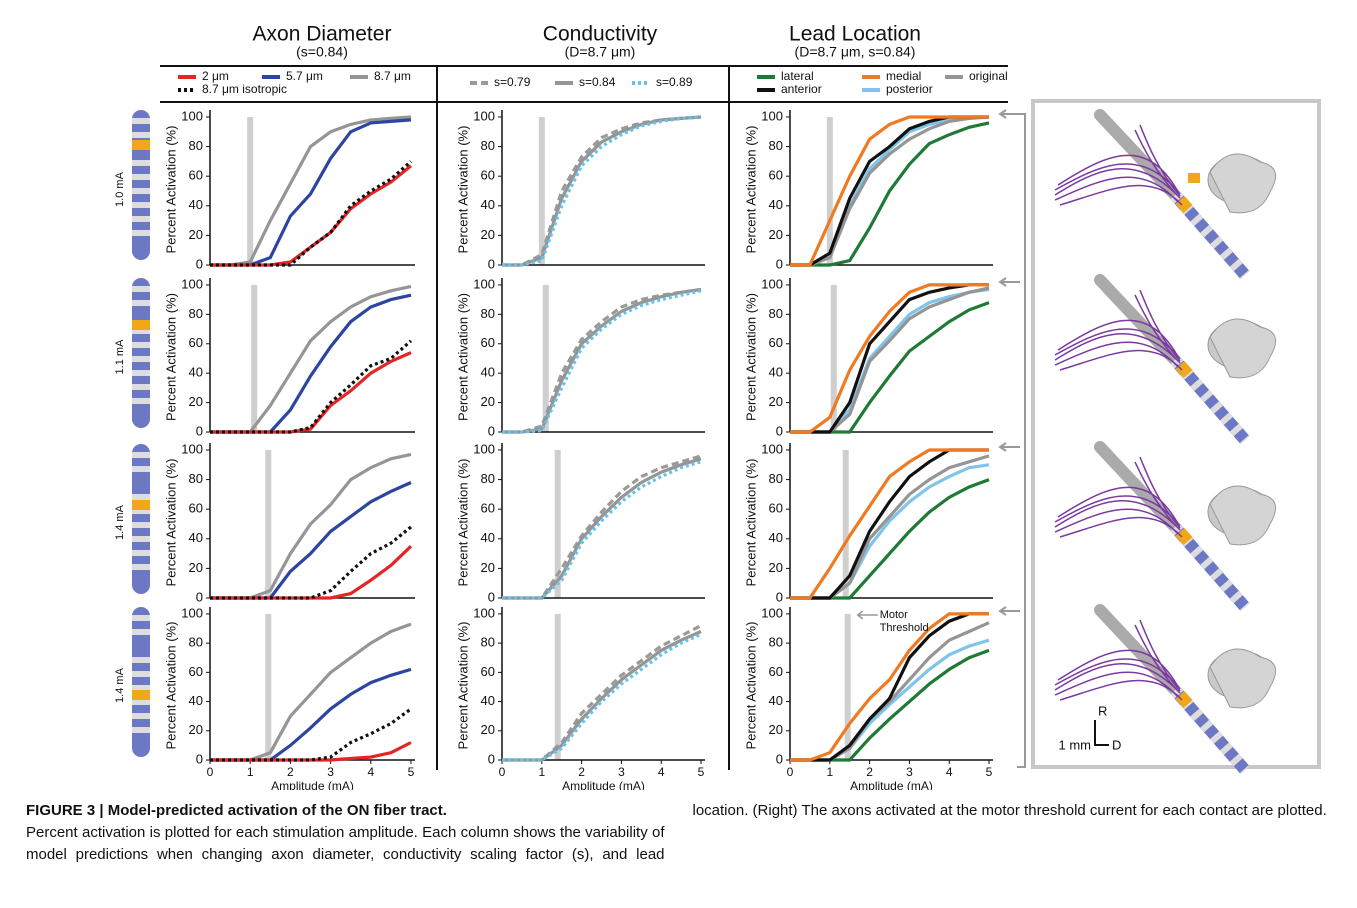  What do you see at coordinates (1101, 733) in the screenshot?
I see `scale-bar` at bounding box center [1101, 733].